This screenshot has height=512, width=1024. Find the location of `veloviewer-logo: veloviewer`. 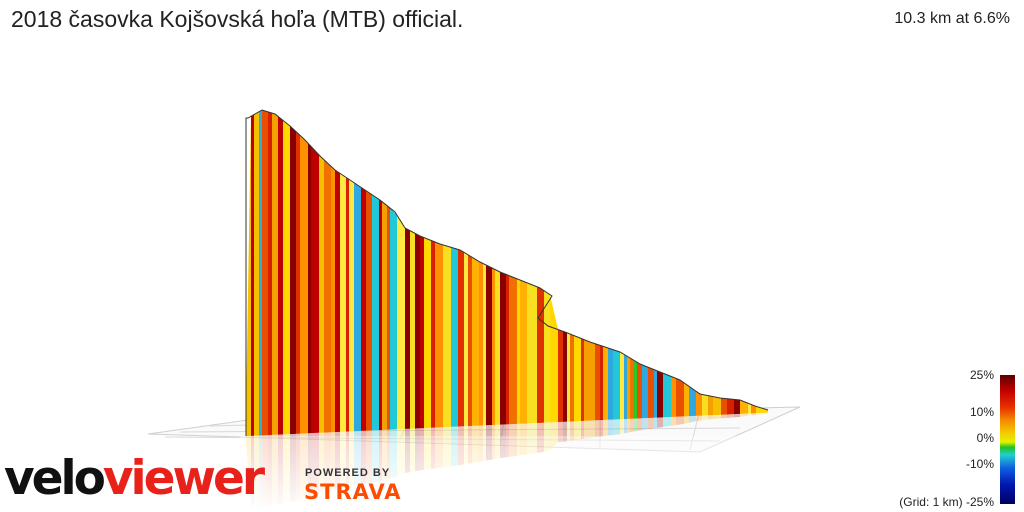

veloviewer-logo: veloviewer is located at coordinates (149, 479).